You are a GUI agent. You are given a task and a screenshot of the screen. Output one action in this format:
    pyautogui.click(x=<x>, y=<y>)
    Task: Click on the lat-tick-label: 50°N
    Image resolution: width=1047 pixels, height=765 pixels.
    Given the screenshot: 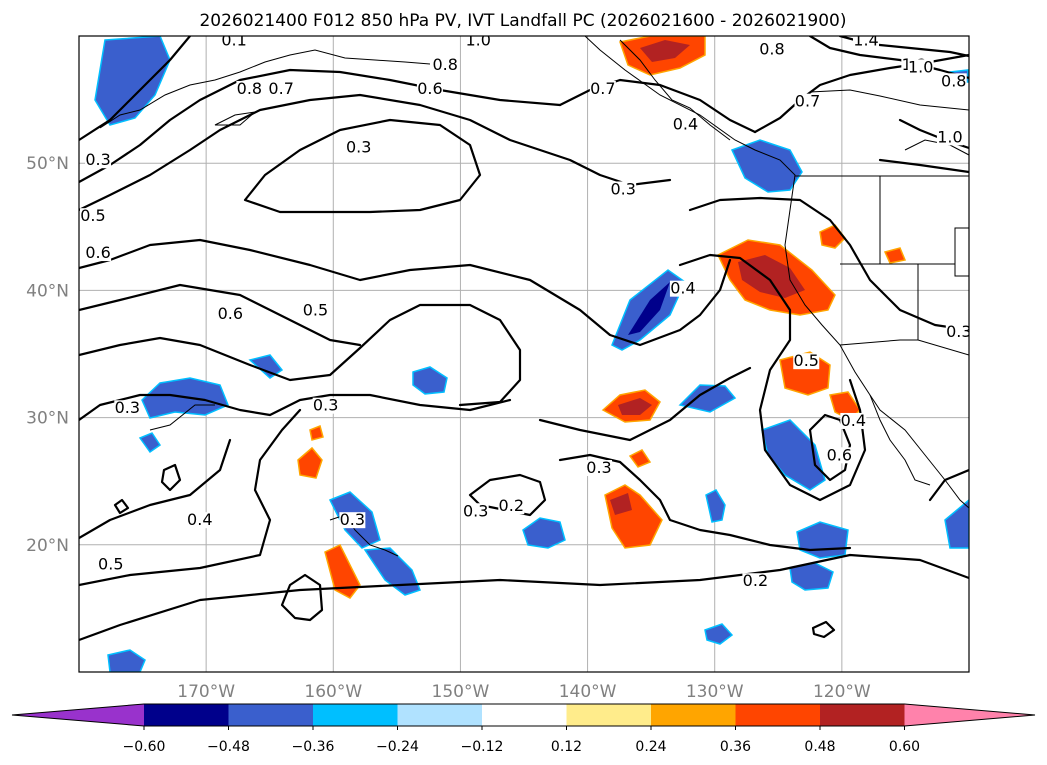 What is the action you would take?
    pyautogui.click(x=47, y=164)
    